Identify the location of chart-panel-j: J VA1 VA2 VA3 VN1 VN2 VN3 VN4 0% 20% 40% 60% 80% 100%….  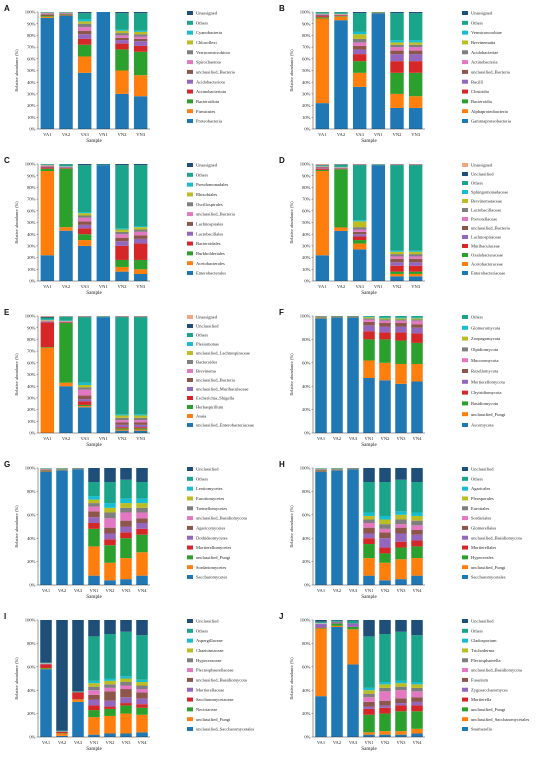
(404, 682).